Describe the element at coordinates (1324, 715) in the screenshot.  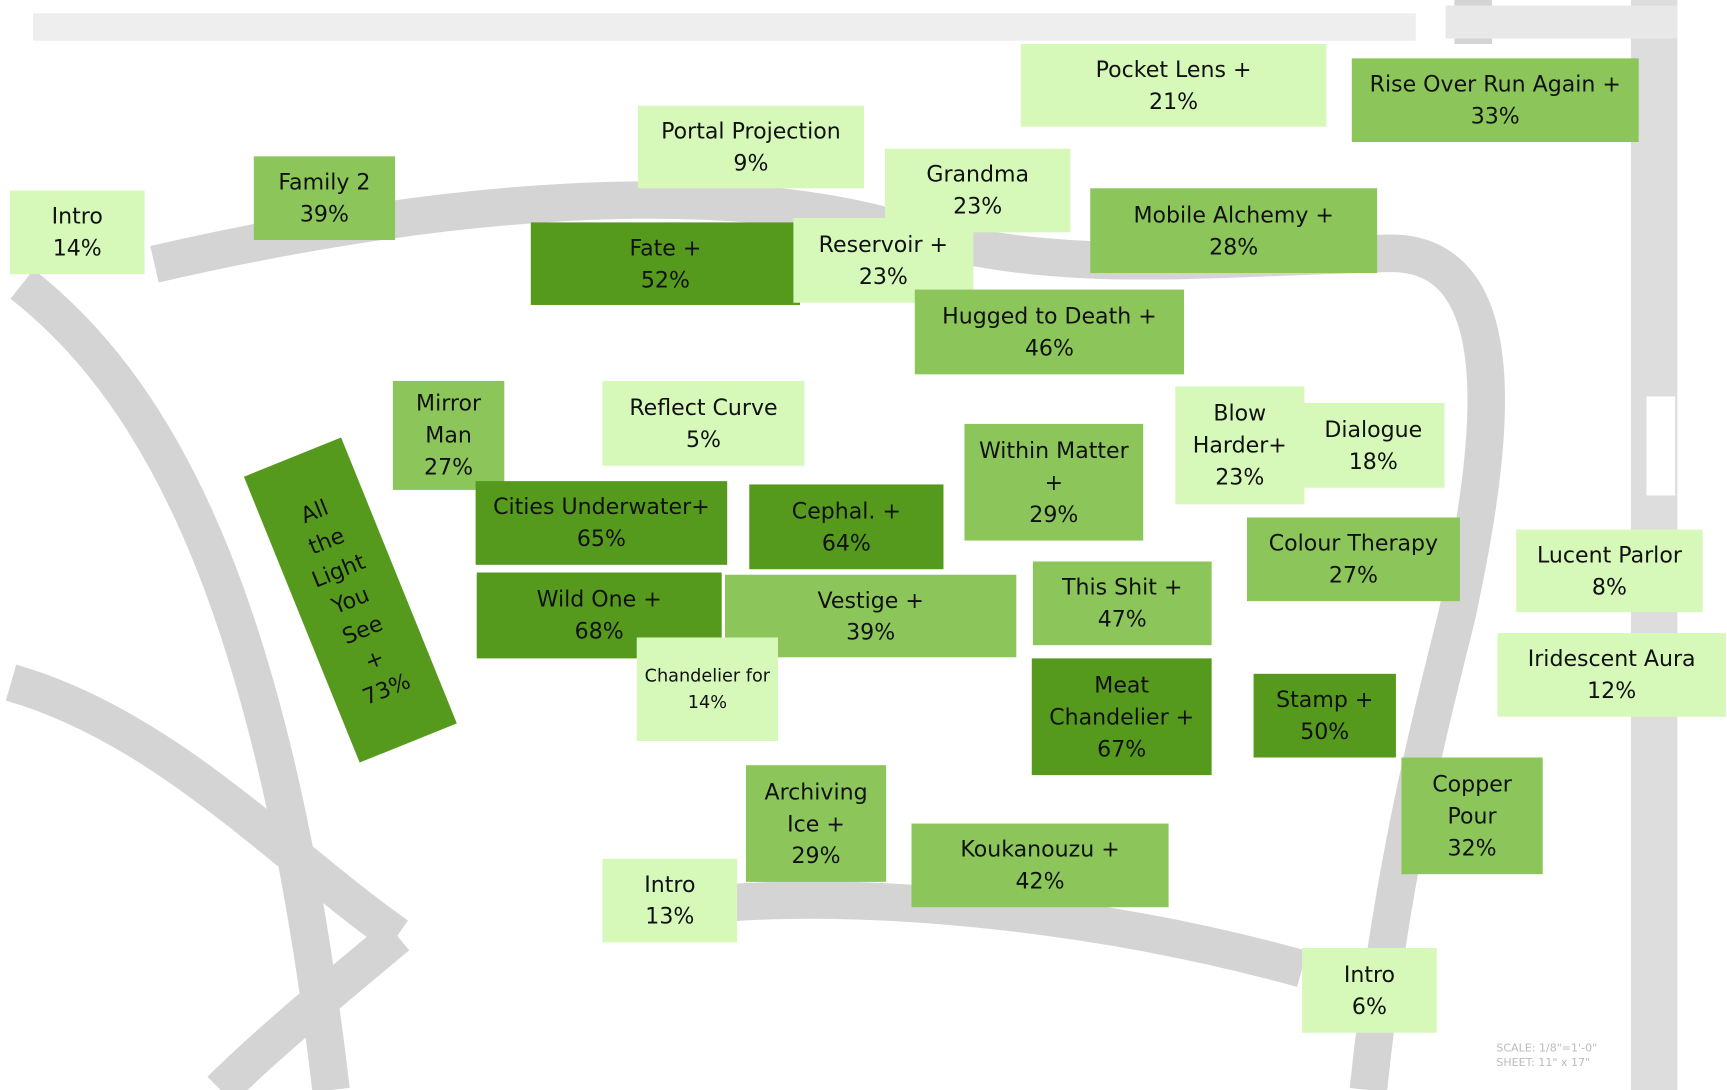
I see `room: Stamp + 50%` at that location.